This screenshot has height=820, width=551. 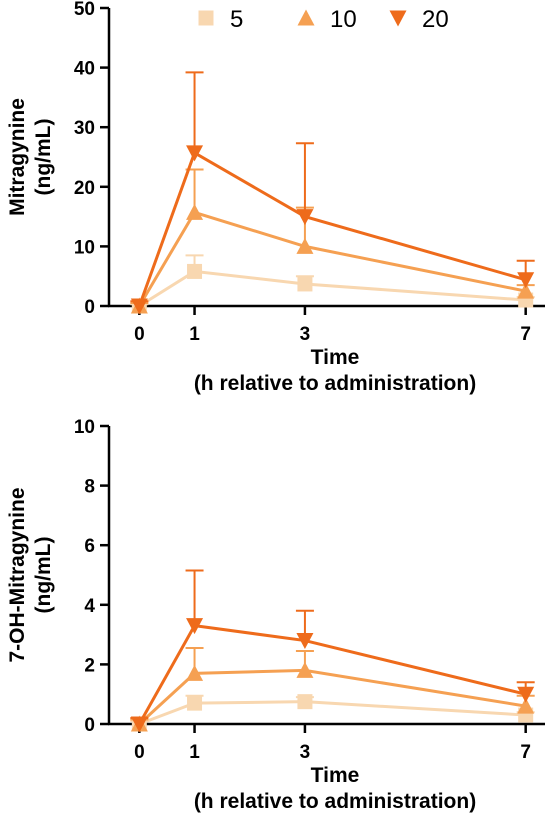 I want to click on y-tick-label: 6, so click(x=89, y=546).